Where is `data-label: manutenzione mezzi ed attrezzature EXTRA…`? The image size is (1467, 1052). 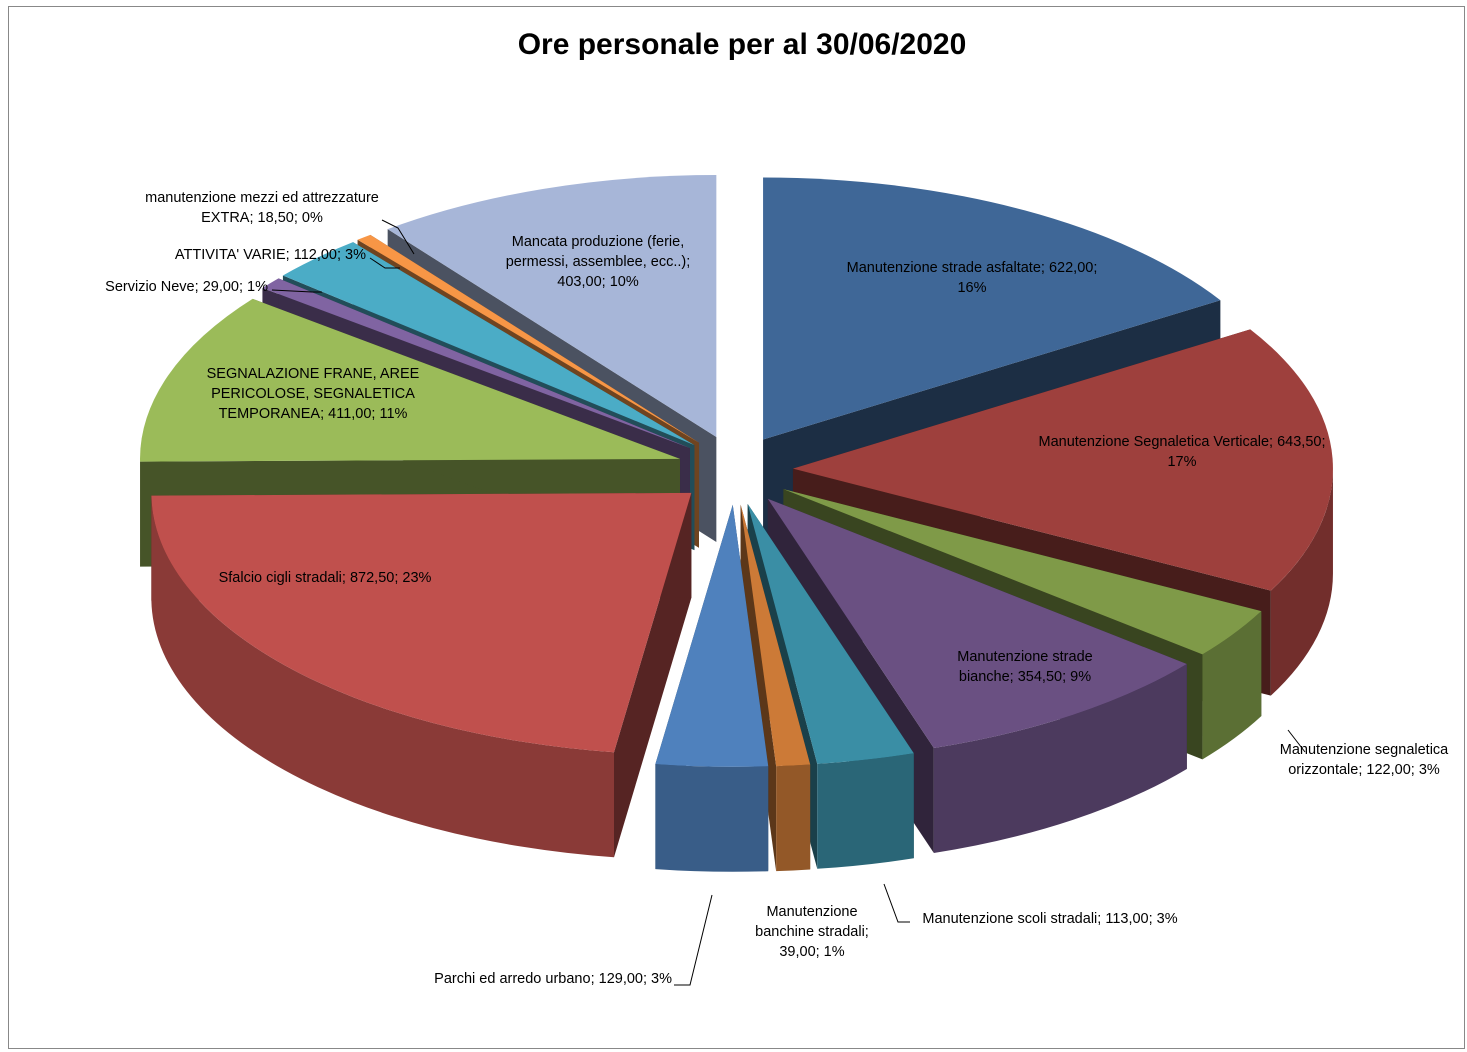 data-label: manutenzione mezzi ed attrezzature EXTRA… is located at coordinates (262, 208).